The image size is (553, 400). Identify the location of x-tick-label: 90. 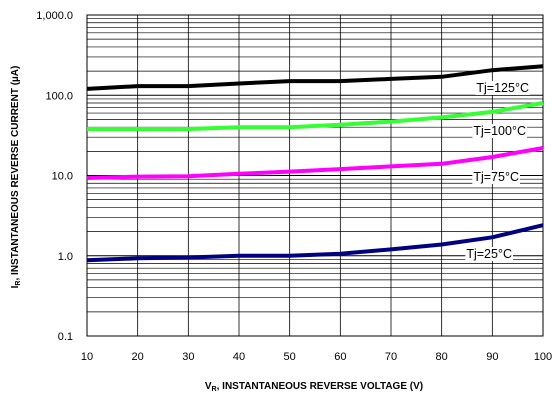
(492, 357).